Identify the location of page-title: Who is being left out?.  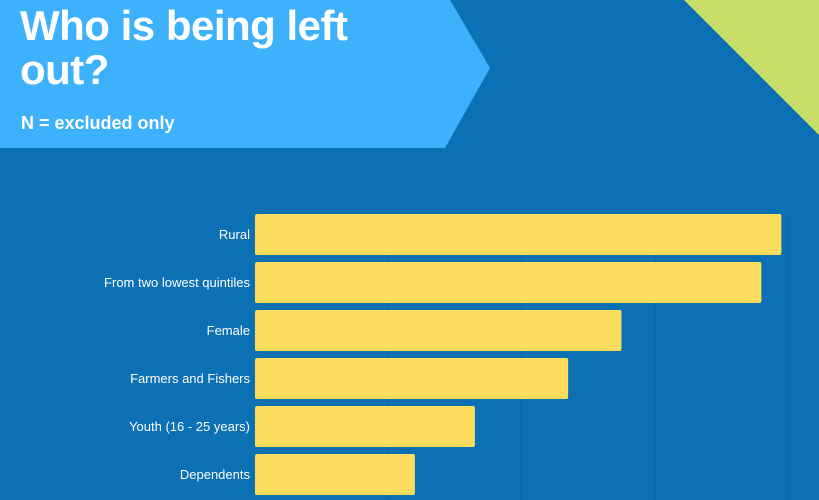
(184, 47).